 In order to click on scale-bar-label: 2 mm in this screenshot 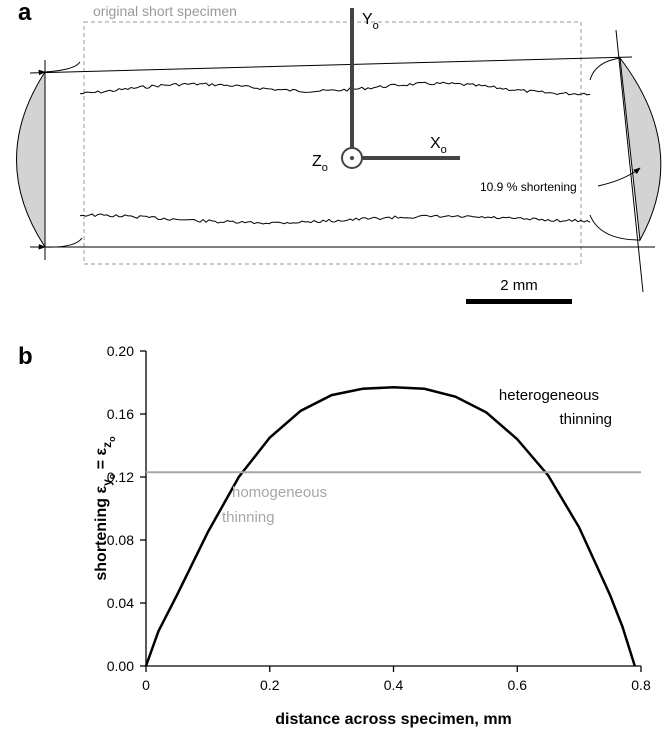, I will do `click(519, 285)`.